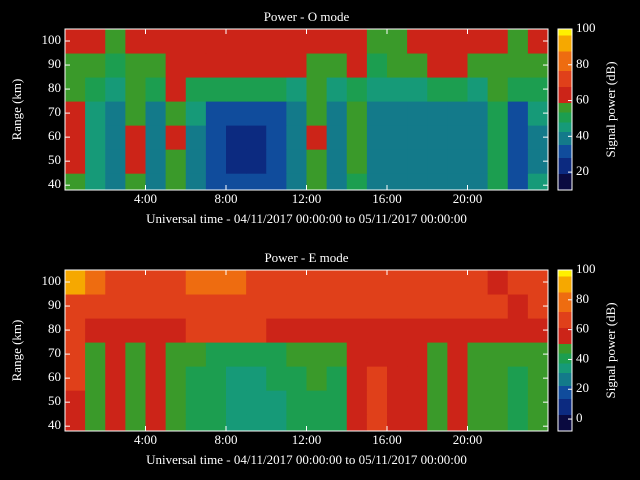 Image resolution: width=640 pixels, height=480 pixels. Describe the element at coordinates (54, 183) in the screenshot. I see `y-tick-label: 40` at that location.